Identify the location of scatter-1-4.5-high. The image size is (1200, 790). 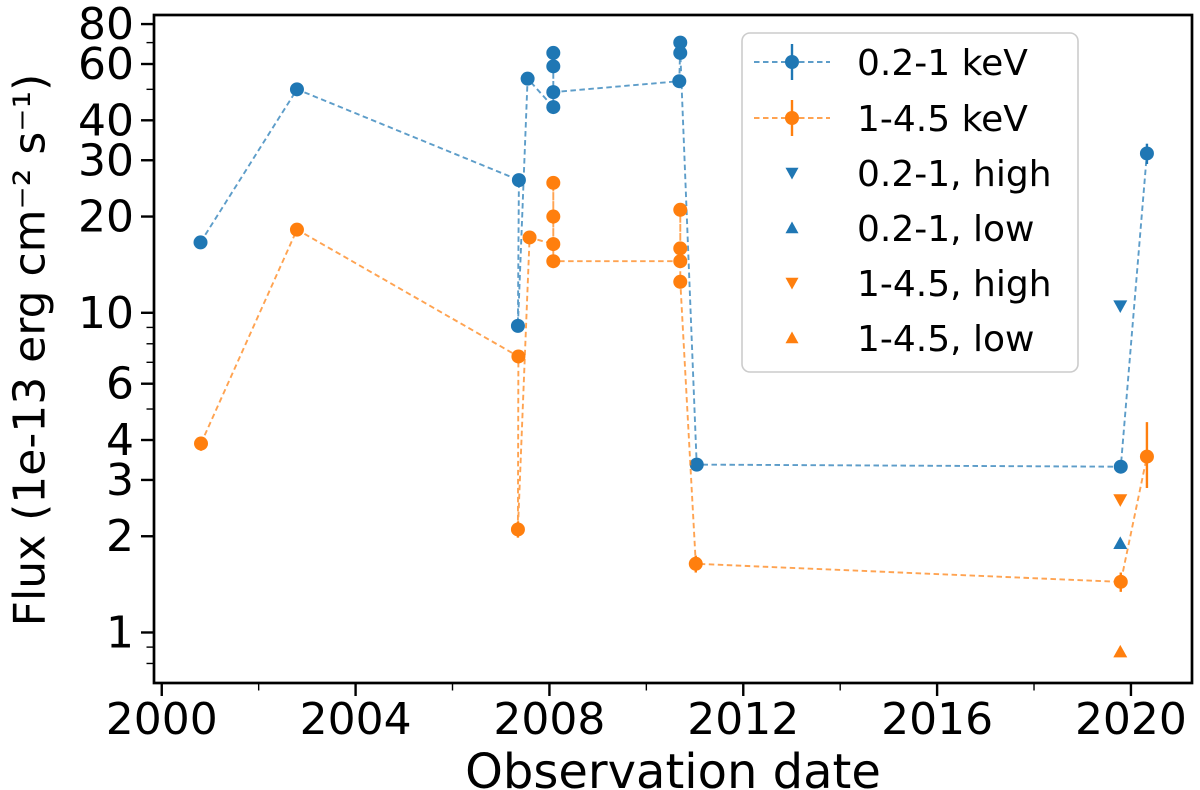
(1120, 500).